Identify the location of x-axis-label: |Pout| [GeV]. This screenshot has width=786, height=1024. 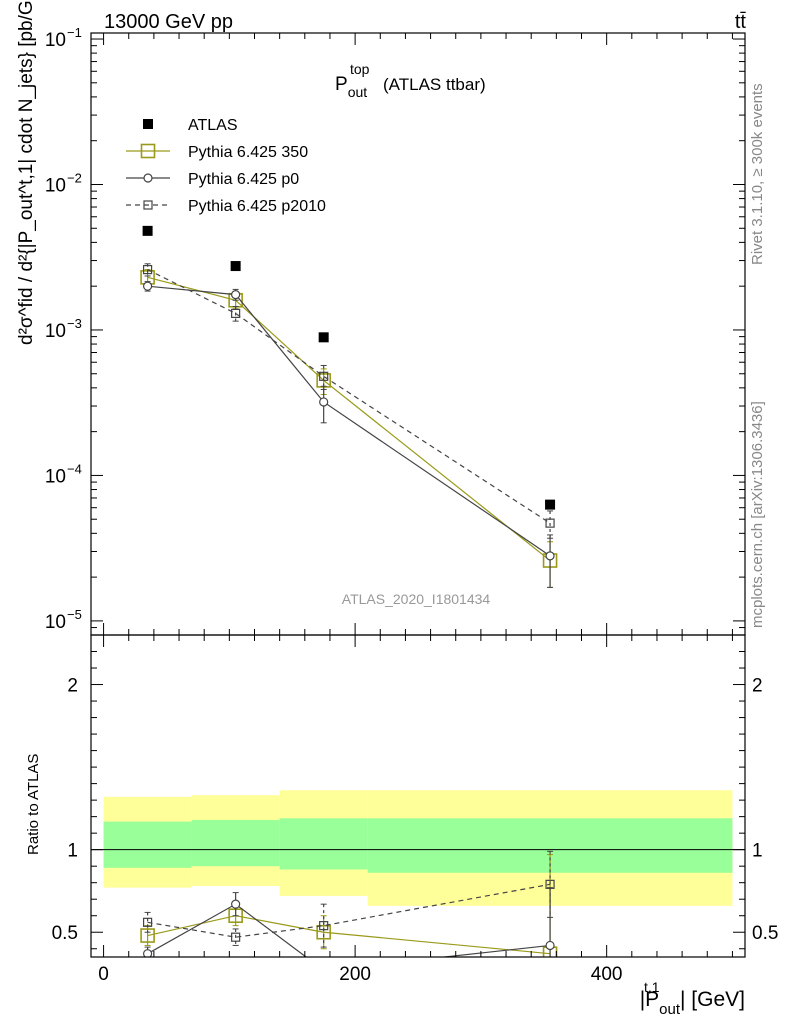
(692, 1003).